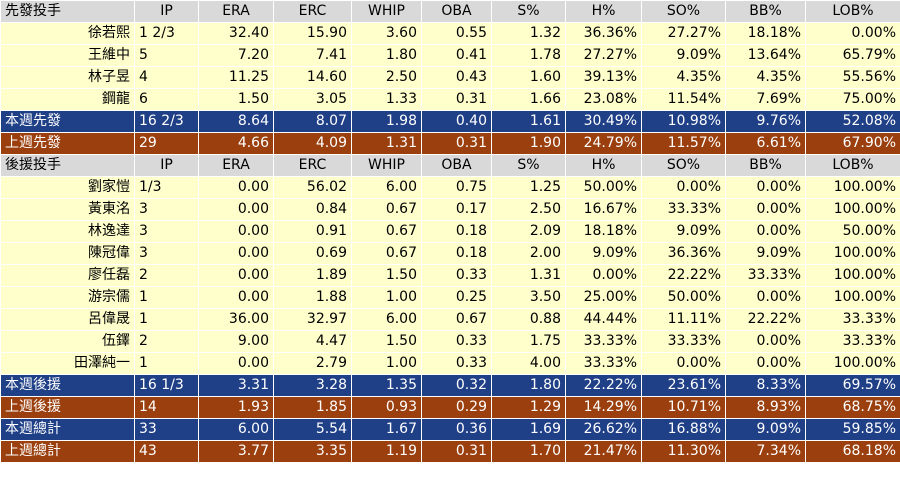 The width and height of the screenshot is (900, 484). I want to click on cell-so-pct: SO%, so click(683, 165).